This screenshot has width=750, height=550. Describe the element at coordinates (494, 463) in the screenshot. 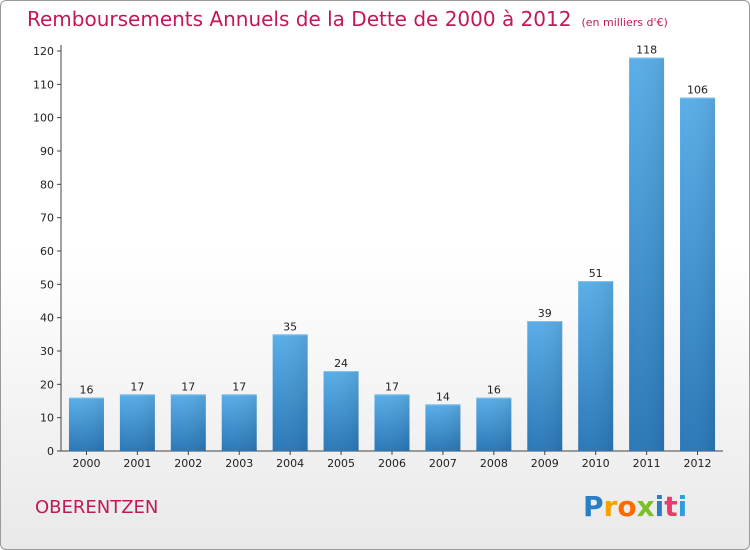

I see `x-tick-label: 2008` at that location.